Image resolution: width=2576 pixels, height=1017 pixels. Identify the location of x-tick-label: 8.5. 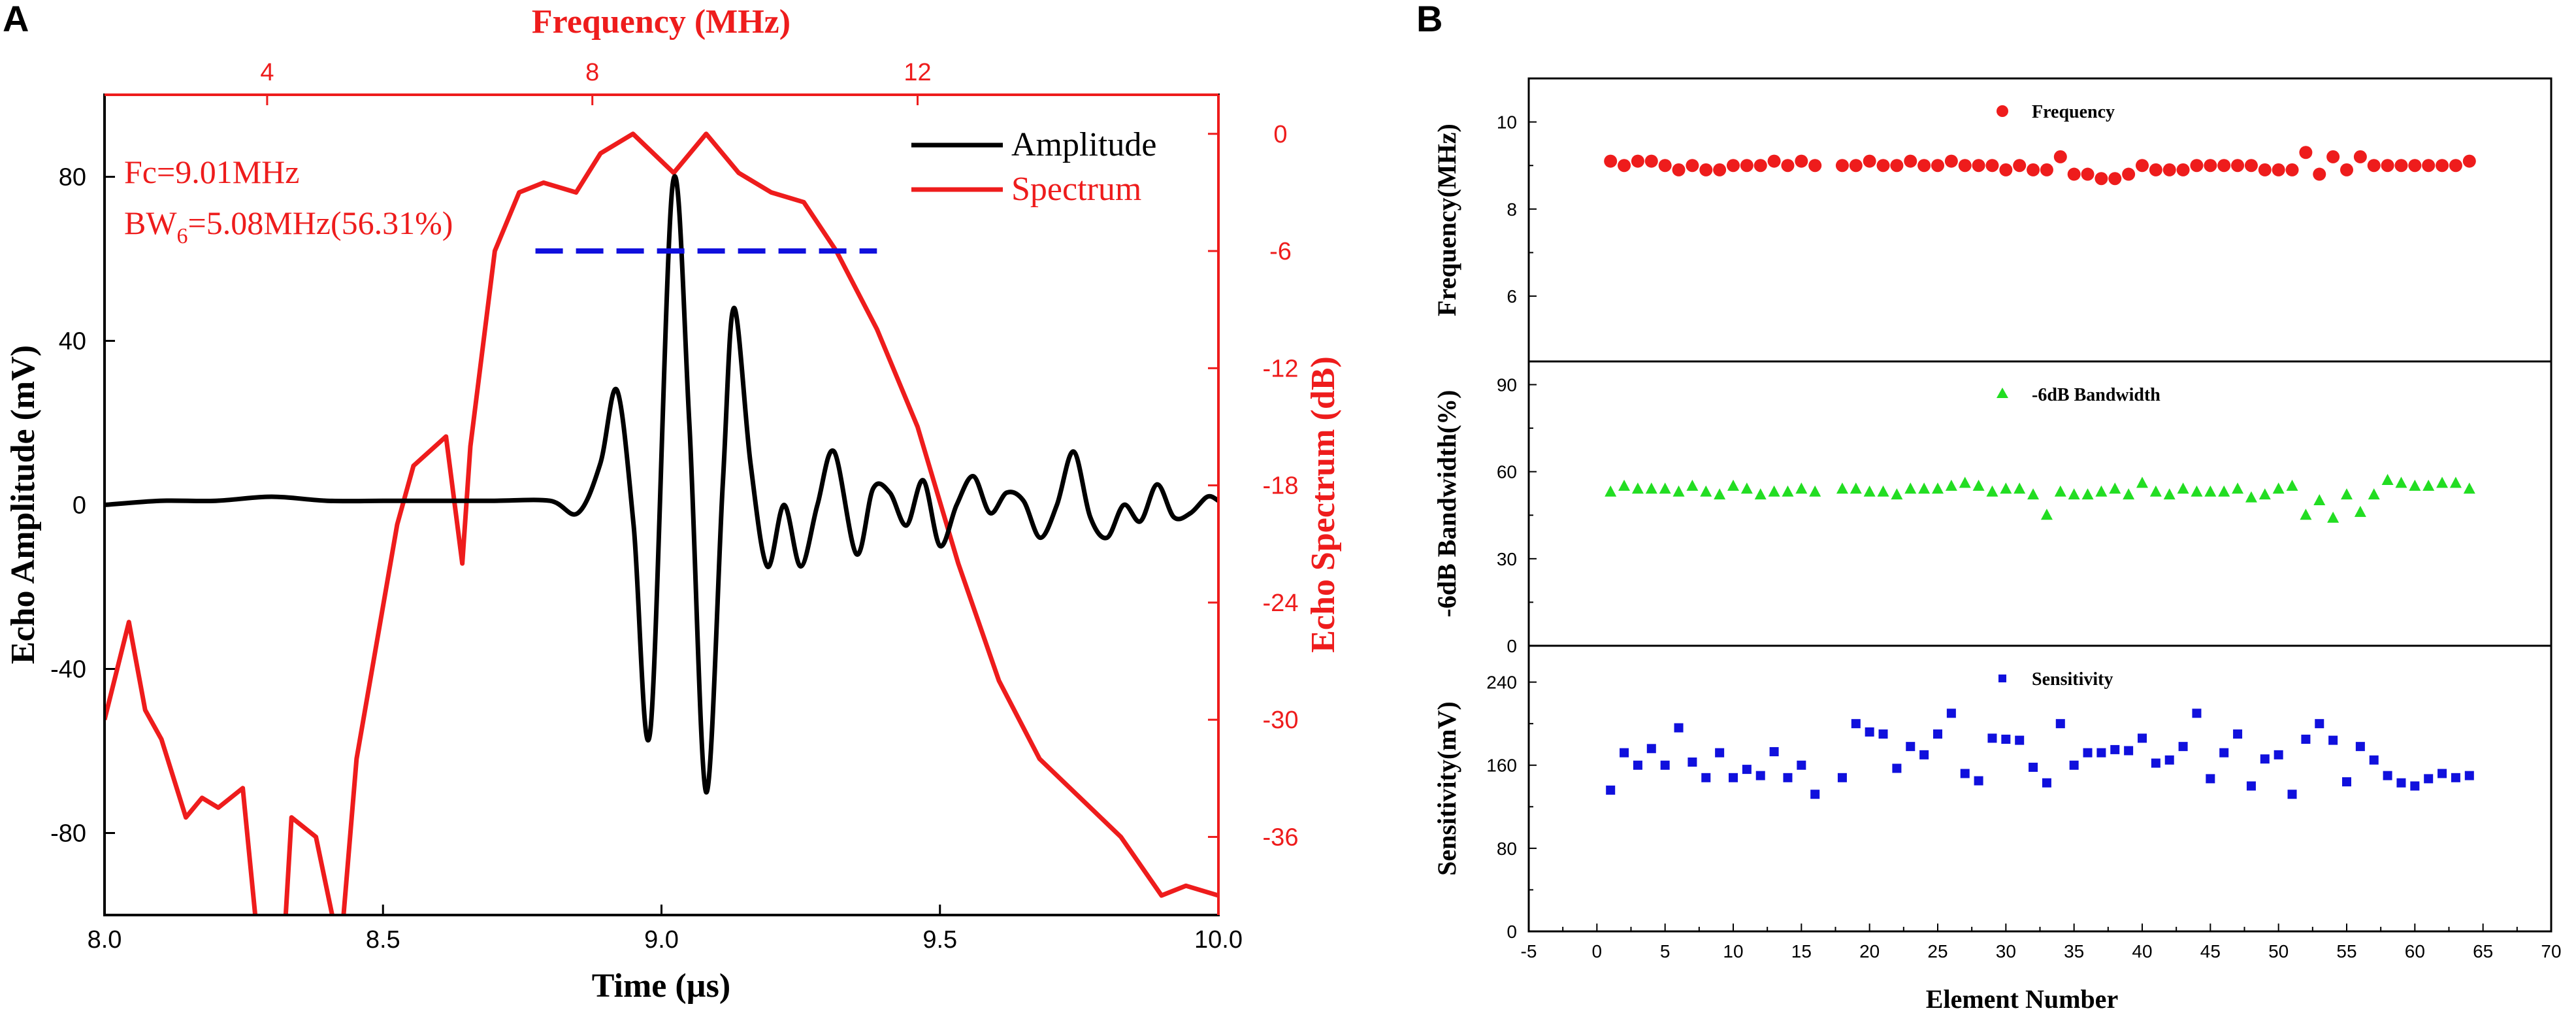
(383, 940).